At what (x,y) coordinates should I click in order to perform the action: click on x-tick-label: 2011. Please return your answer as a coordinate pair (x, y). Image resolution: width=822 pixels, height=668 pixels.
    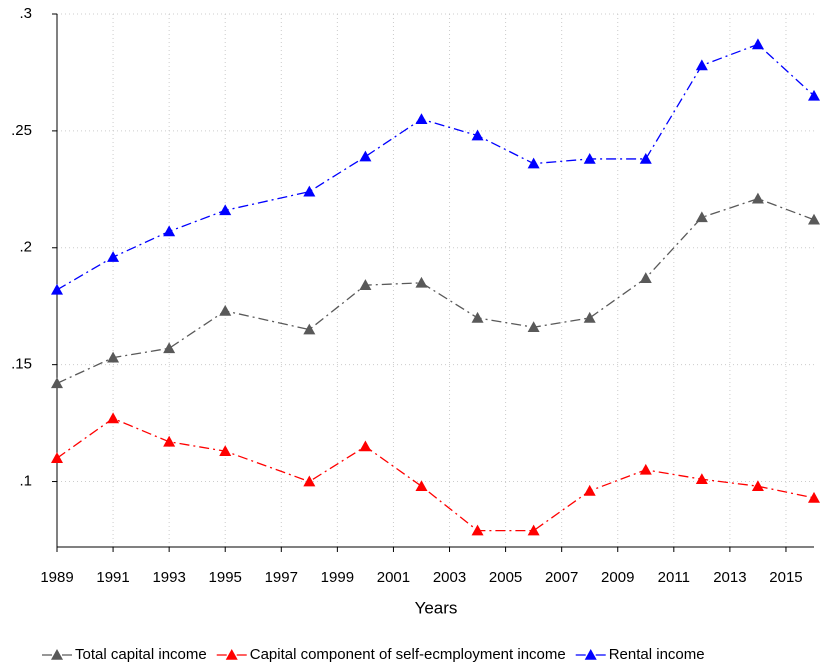
    Looking at the image, I should click on (674, 577).